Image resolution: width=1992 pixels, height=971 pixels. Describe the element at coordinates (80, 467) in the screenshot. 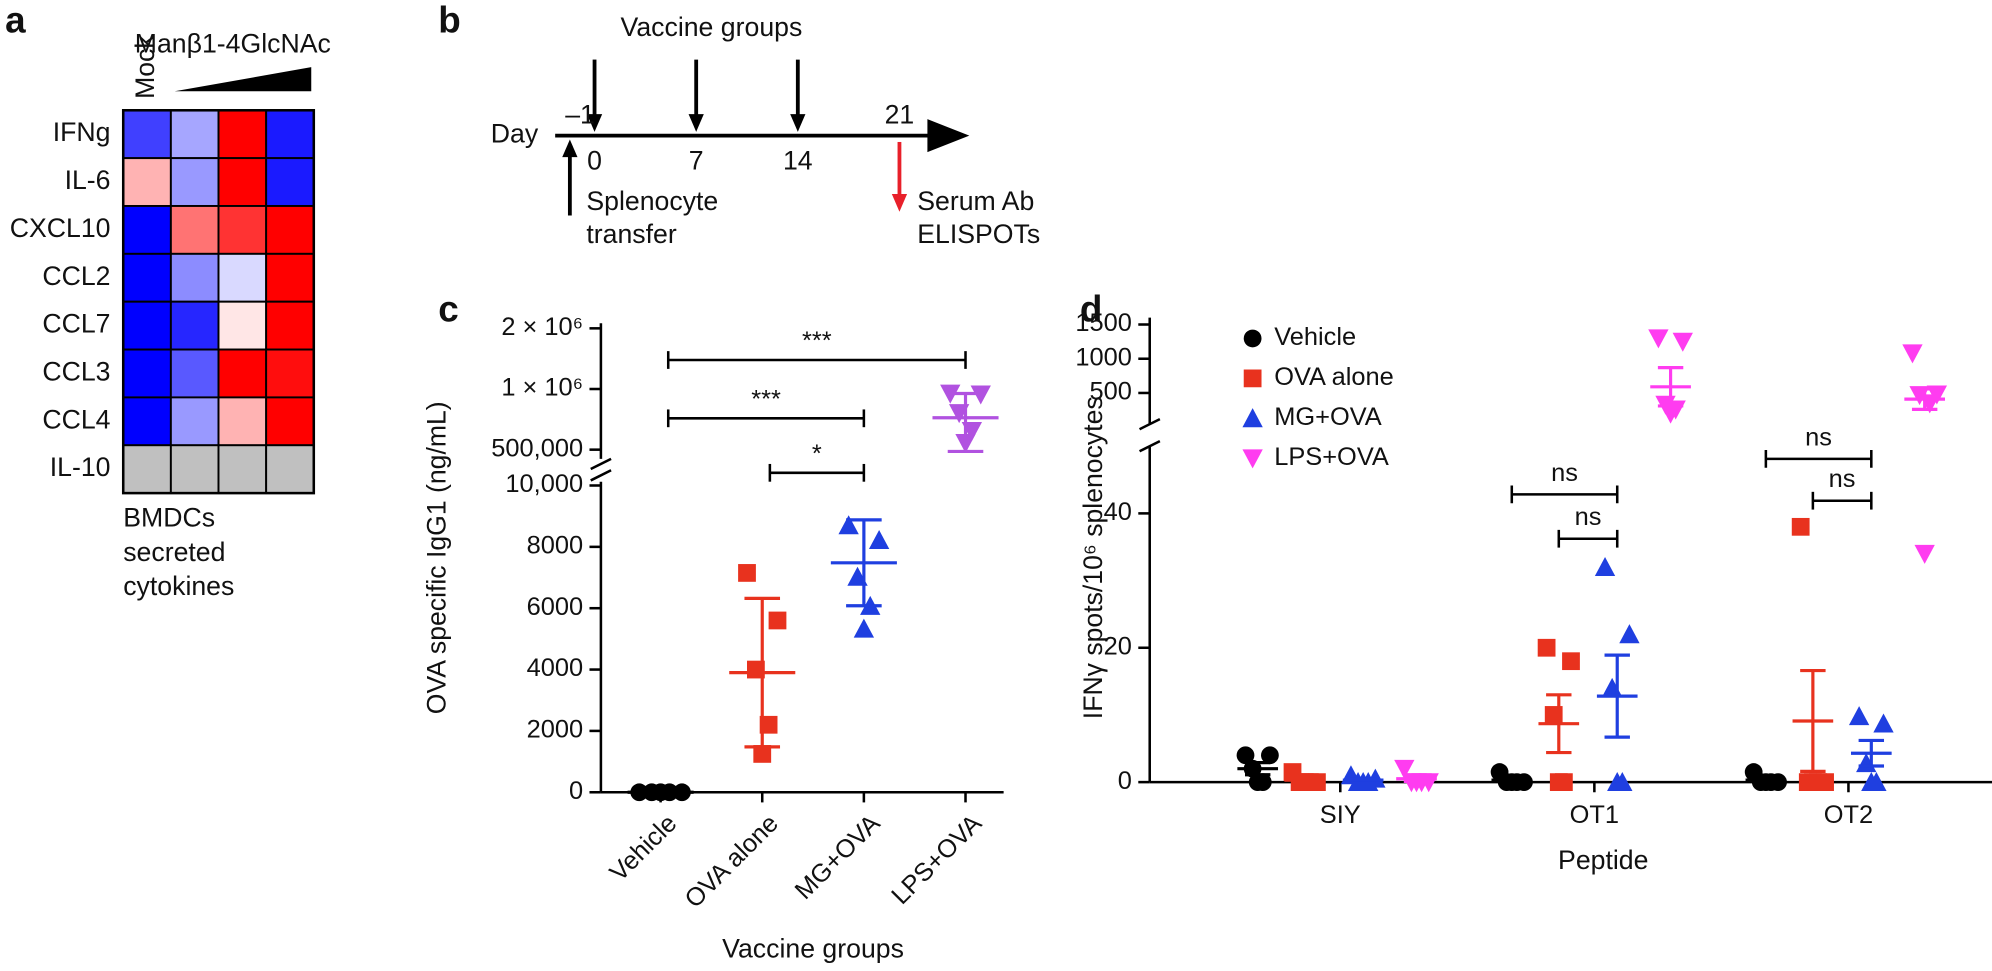

I see `row-label: IL-10` at that location.